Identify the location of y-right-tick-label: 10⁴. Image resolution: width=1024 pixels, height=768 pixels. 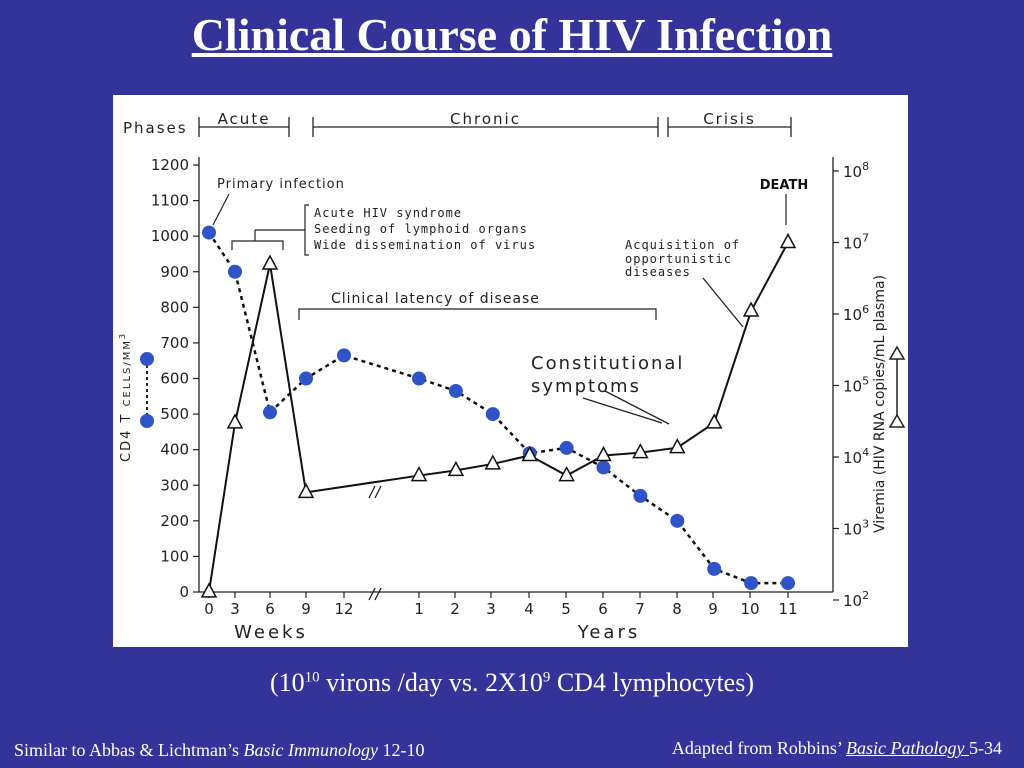
(856, 456).